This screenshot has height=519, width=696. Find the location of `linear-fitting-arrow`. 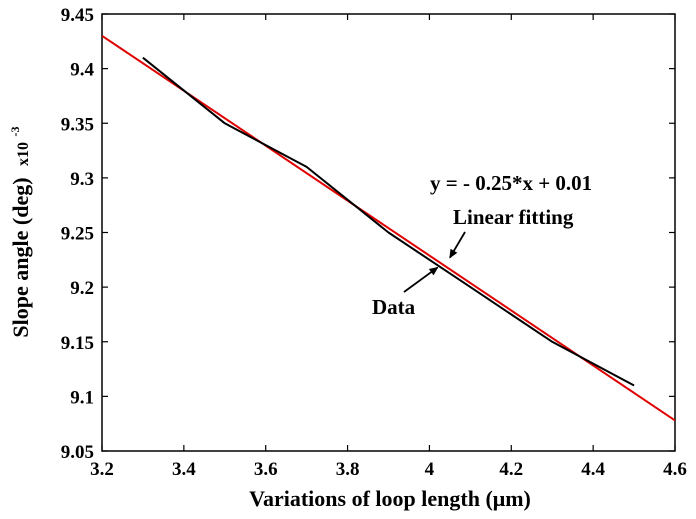

linear-fitting-arrow is located at coordinates (457, 245).